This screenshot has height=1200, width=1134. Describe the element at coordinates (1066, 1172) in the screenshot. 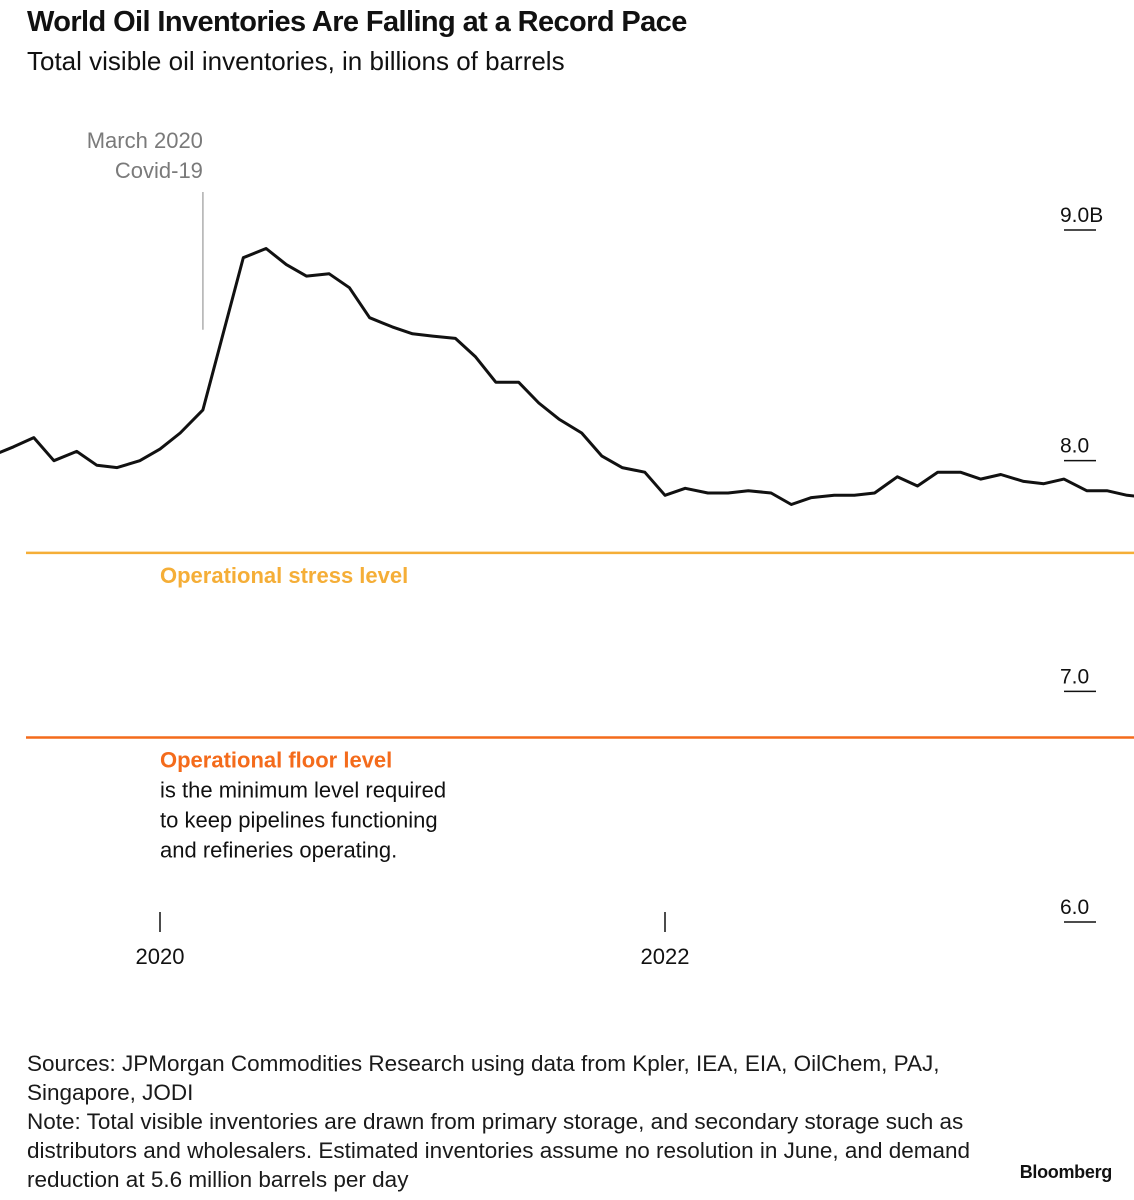

I see `bloomberg-logo: Bloomberg` at that location.